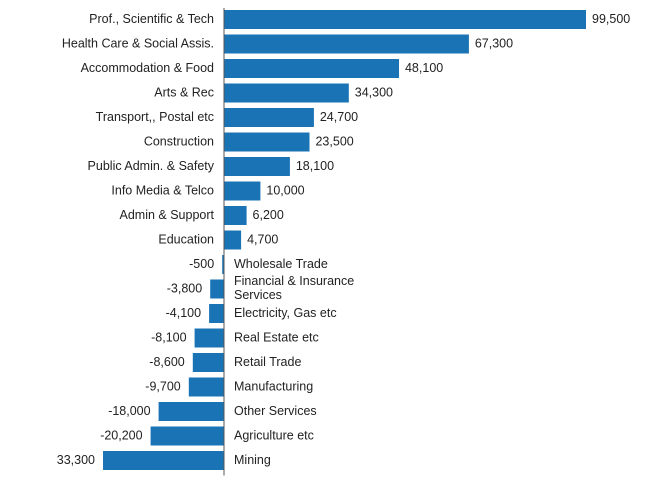 The height and width of the screenshot is (484, 668). Describe the element at coordinates (269, 117) in the screenshot. I see `bar-transport-postal-etc` at that location.